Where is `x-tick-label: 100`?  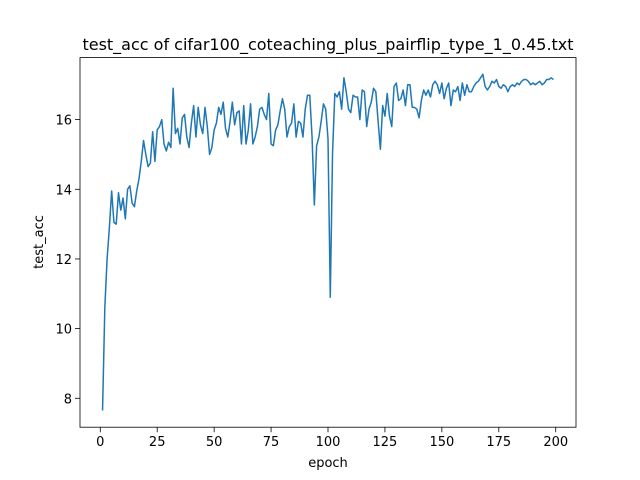 x-tick-label: 100 is located at coordinates (328, 442).